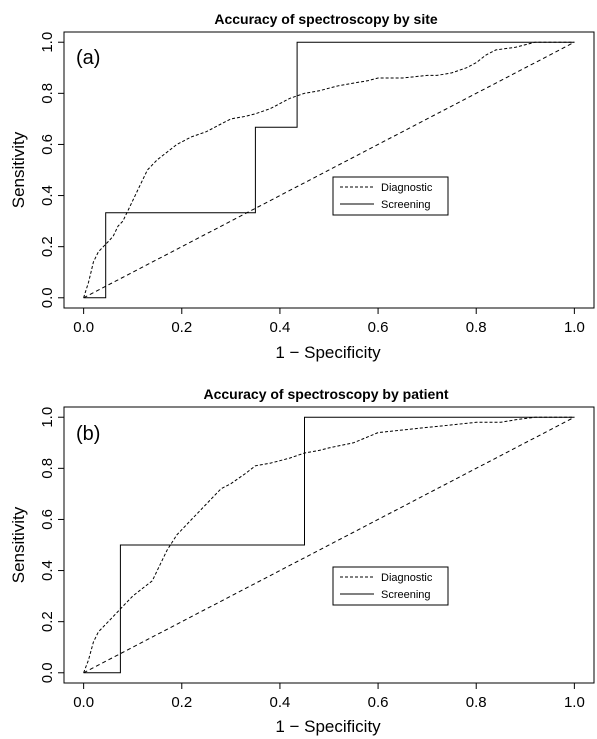  Describe the element at coordinates (326, 19) in the screenshot. I see `chart-title: Accuracy of spectroscopy by site` at that location.